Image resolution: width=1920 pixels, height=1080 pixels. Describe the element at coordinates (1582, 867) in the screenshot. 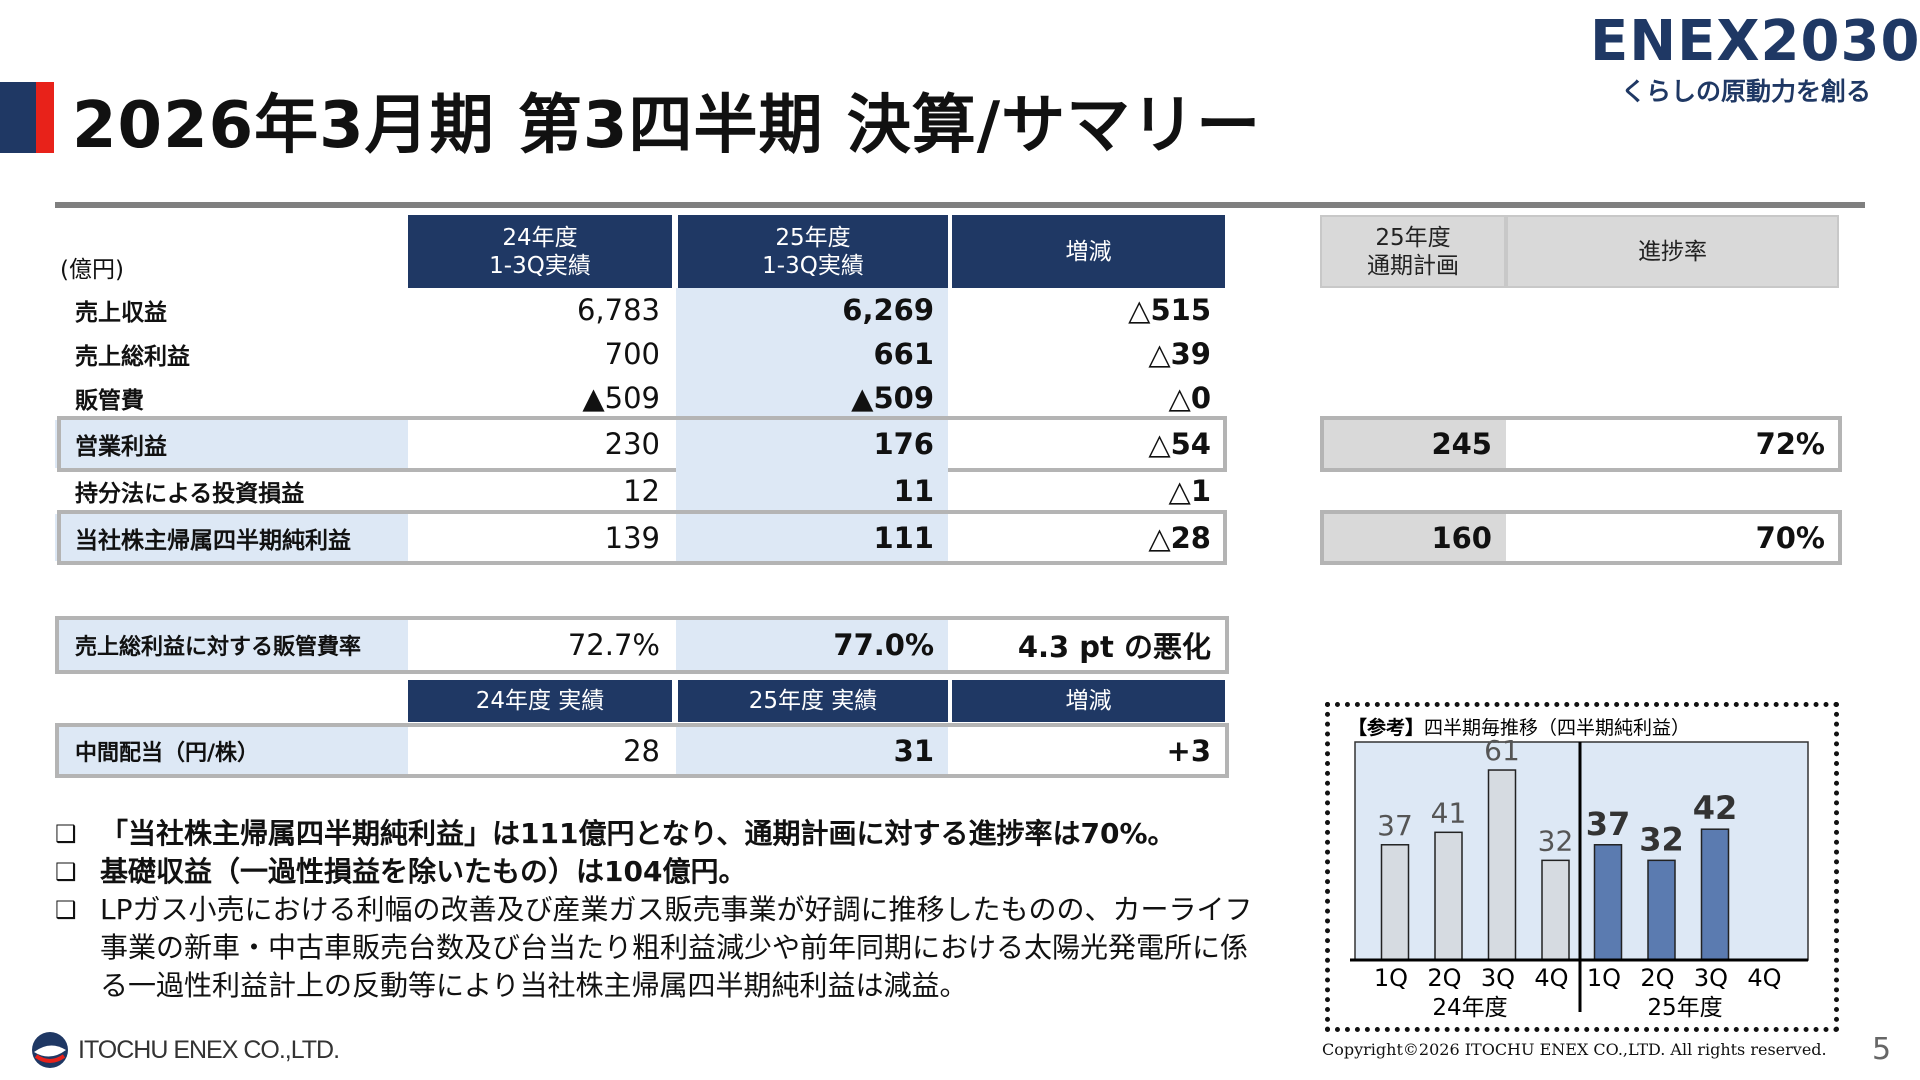

I see `quarterly-chart-frame` at that location.